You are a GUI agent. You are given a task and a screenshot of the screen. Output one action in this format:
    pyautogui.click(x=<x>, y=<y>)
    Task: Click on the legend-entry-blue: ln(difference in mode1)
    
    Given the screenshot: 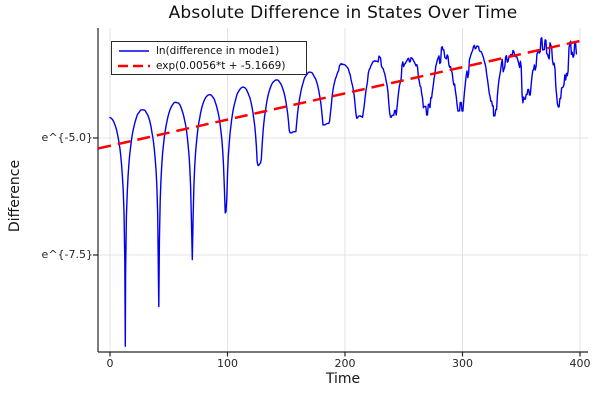 What is the action you would take?
    pyautogui.click(x=209, y=50)
    